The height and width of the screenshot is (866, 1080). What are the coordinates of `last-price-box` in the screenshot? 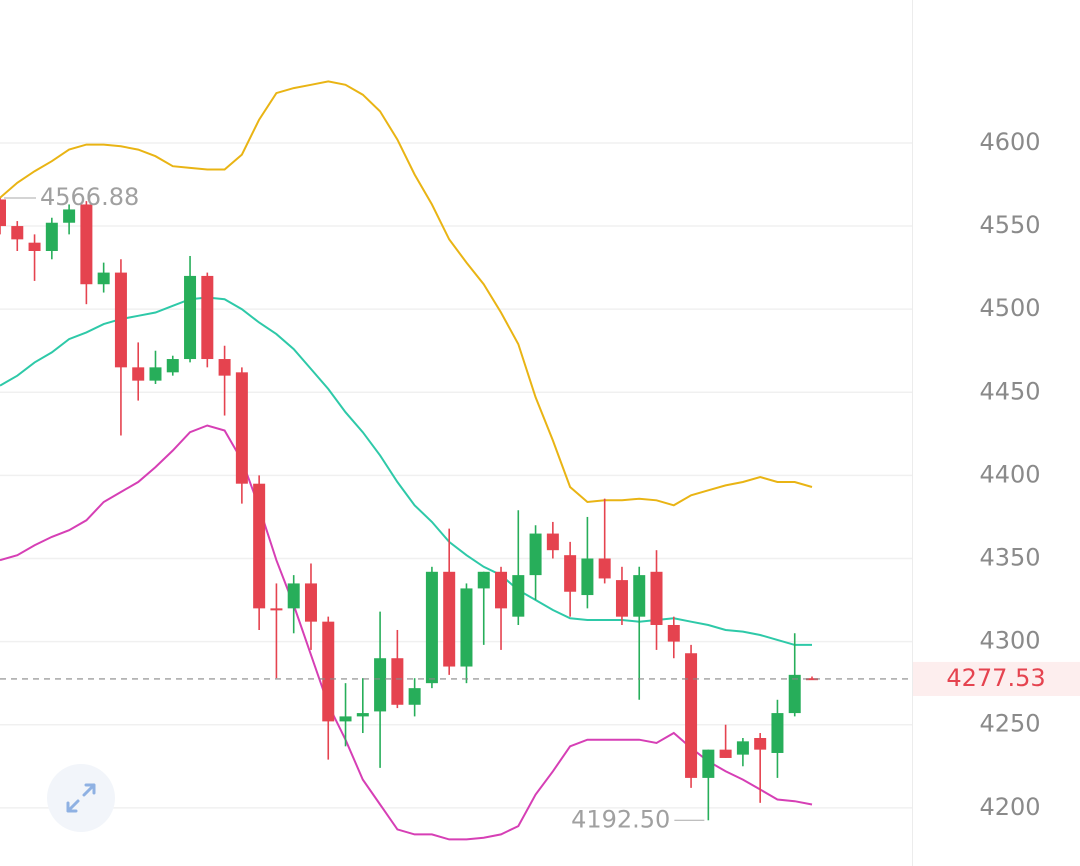 It's located at (996, 678).